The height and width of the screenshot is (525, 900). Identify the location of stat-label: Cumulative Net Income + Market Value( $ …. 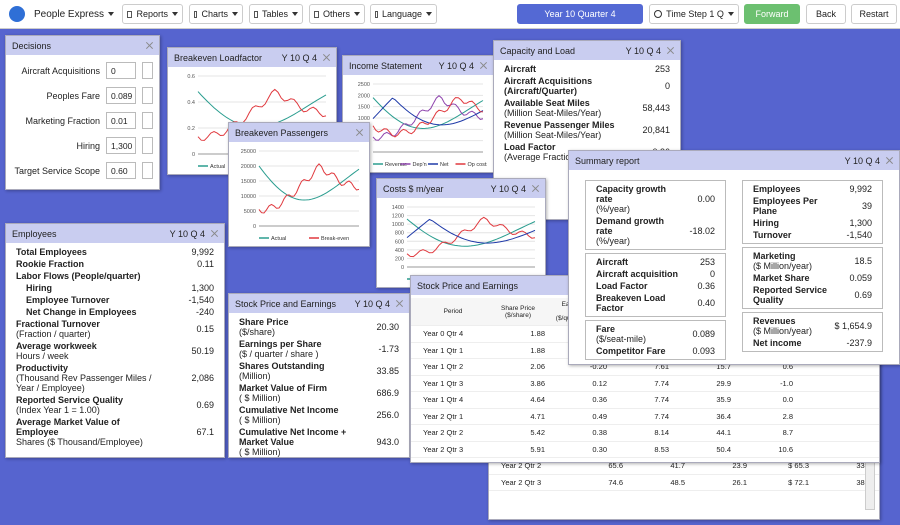
(296, 442).